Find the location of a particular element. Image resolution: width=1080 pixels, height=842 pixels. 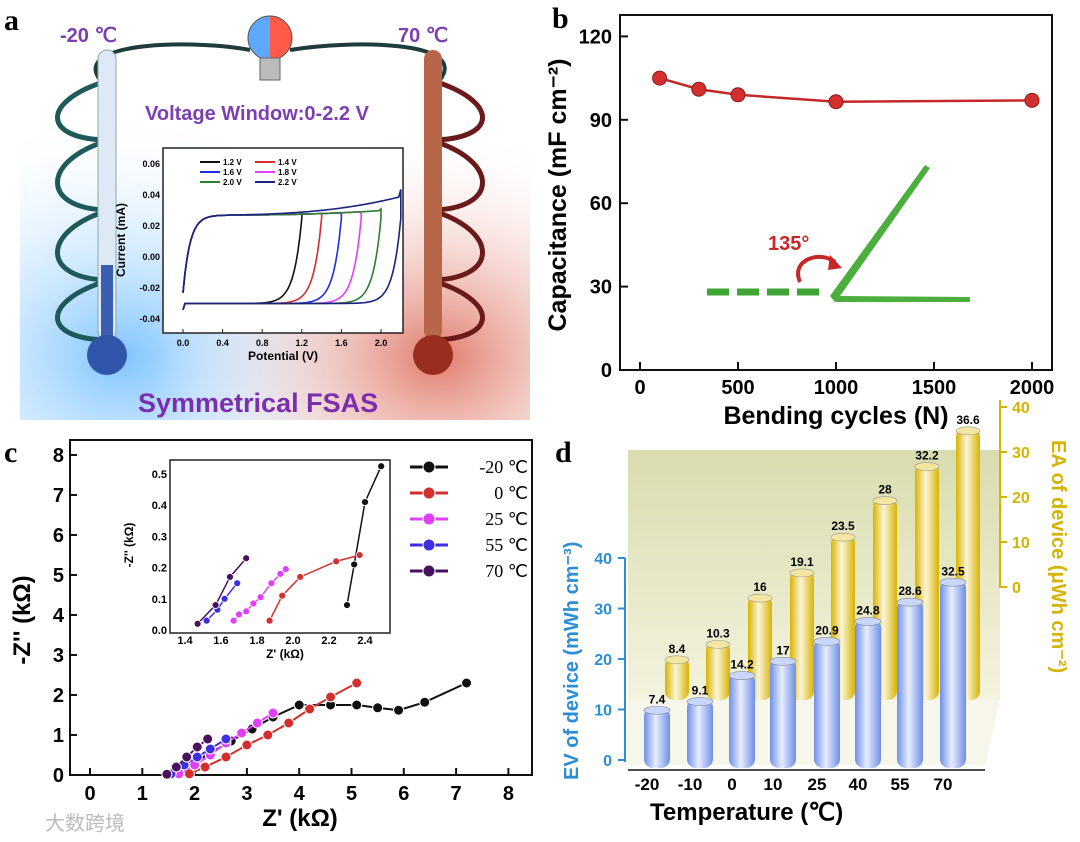

y-tick-label: 6 is located at coordinates (58, 536).